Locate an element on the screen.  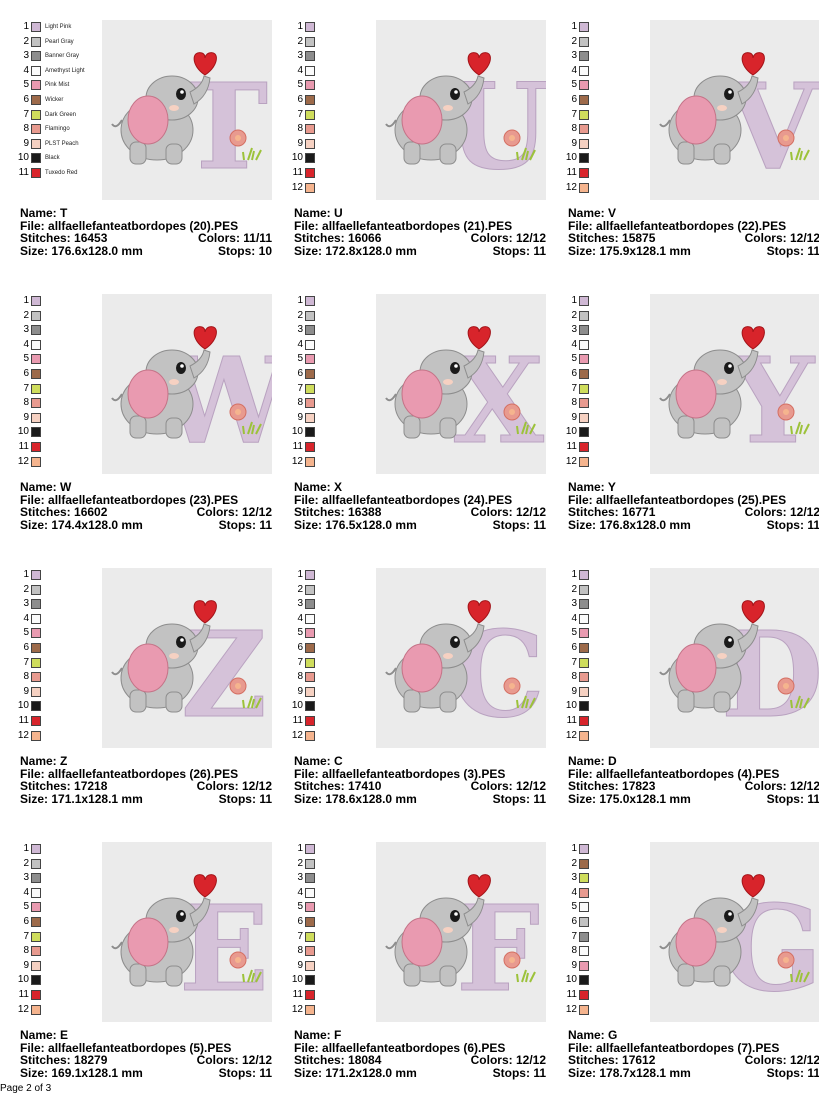
info-row: Name: F is located at coordinates (420, 1035).